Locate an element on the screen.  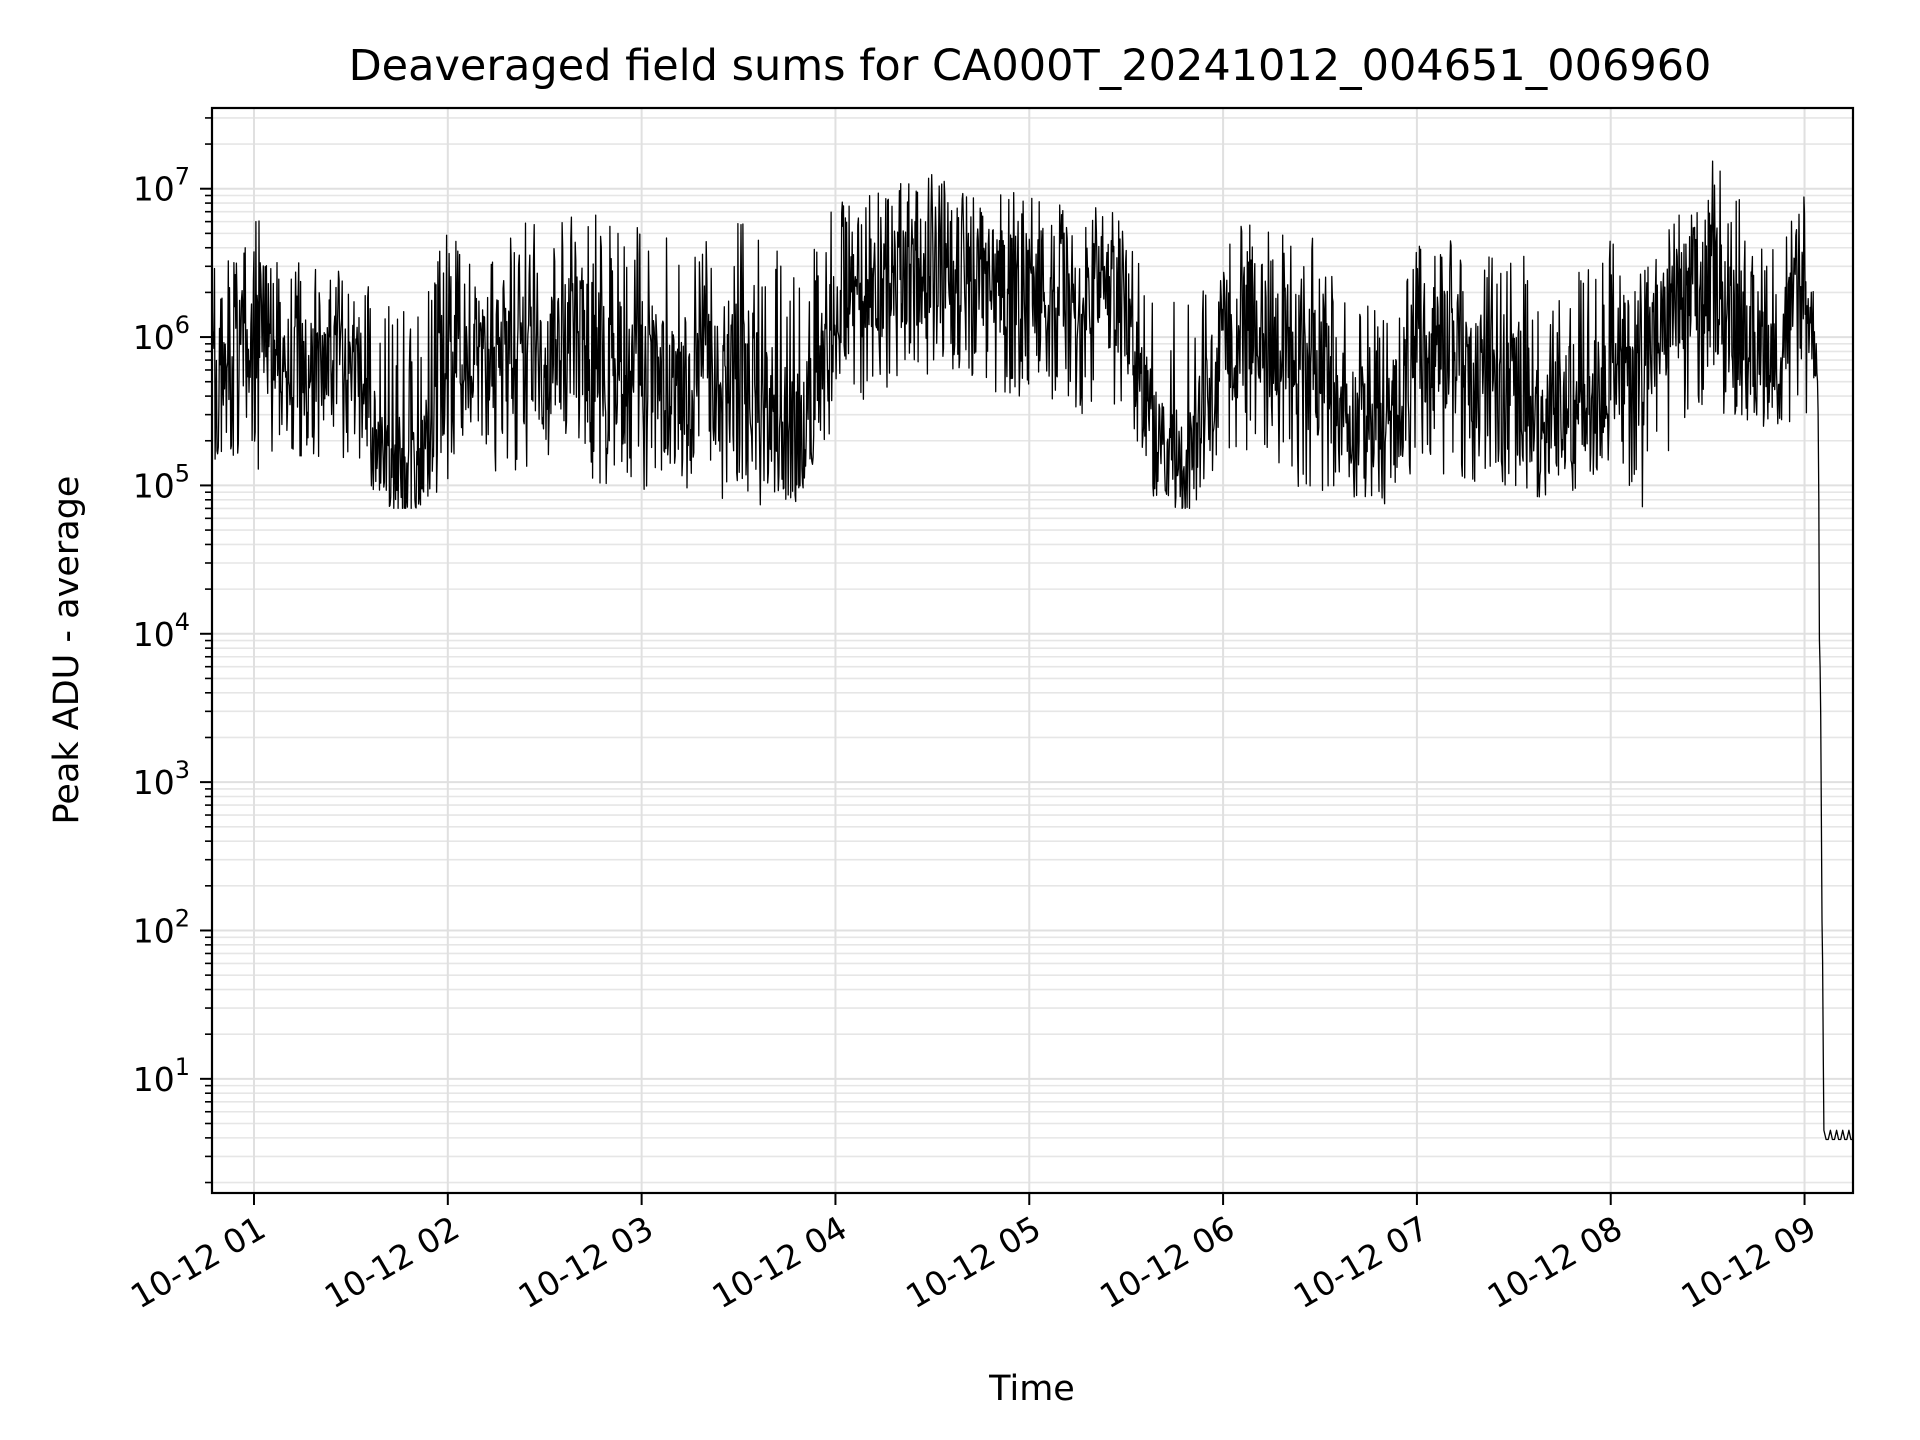
y-tick-exponent: 2 is located at coordinates (182, 918).